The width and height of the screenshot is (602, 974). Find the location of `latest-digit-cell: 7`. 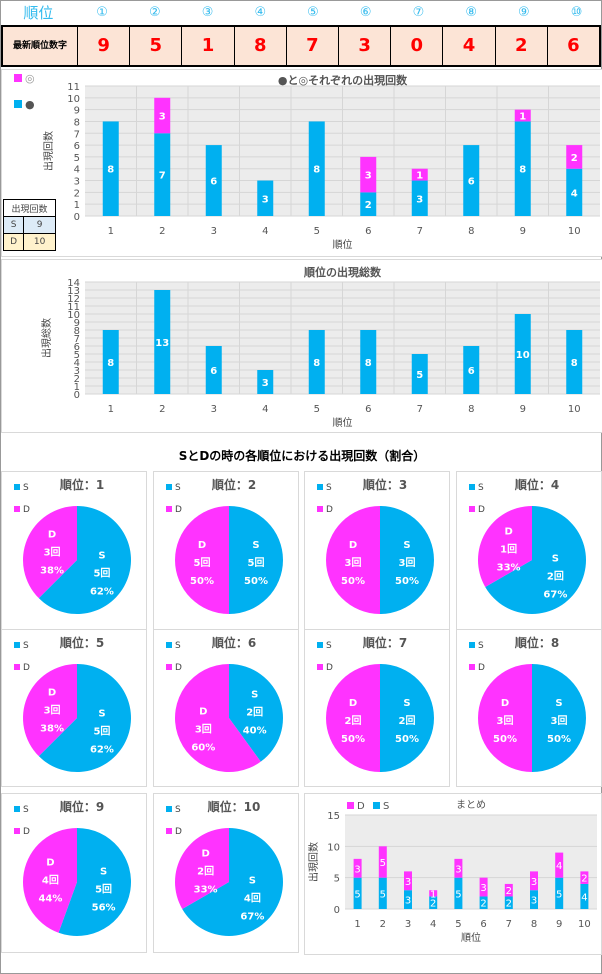

latest-digit-cell: 7 is located at coordinates (311, 46).